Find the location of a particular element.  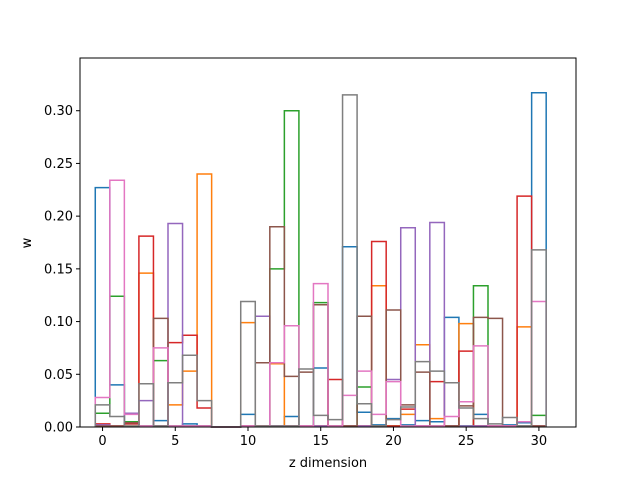

y-tick-label: 0.30 is located at coordinates (58, 111).